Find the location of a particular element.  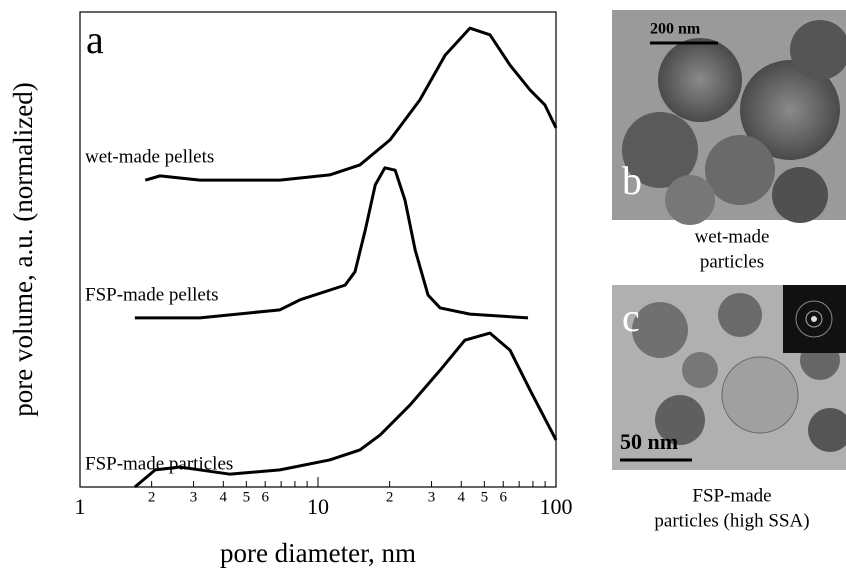

series-label: FSP-made pellets is located at coordinates (152, 294).